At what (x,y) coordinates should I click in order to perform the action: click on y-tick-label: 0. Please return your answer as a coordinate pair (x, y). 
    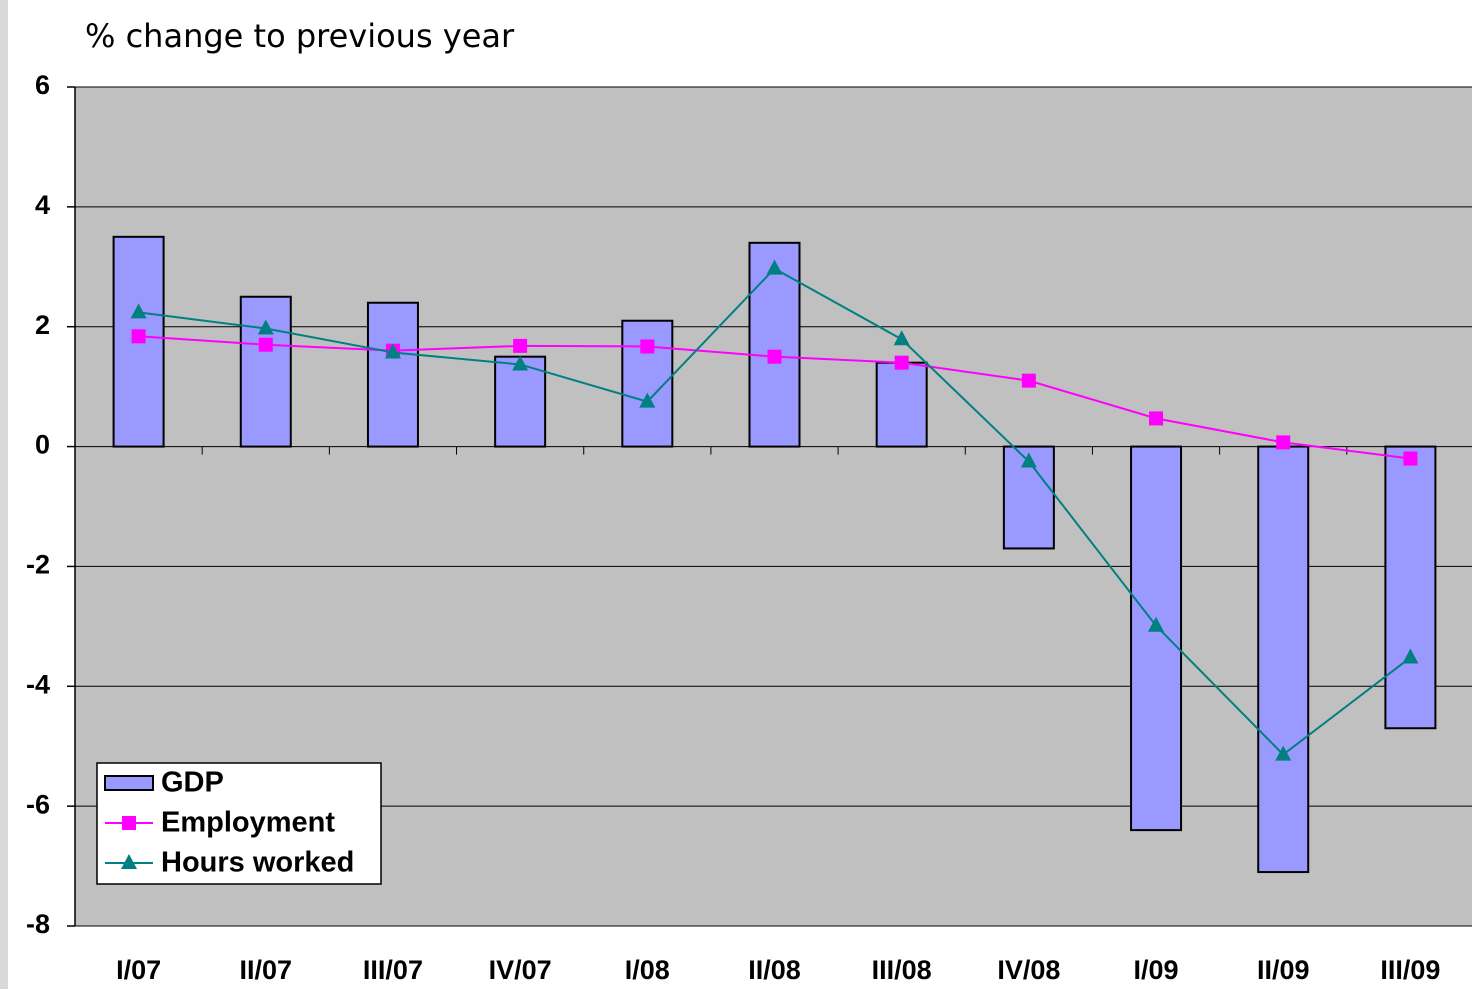
    Looking at the image, I should click on (42, 445).